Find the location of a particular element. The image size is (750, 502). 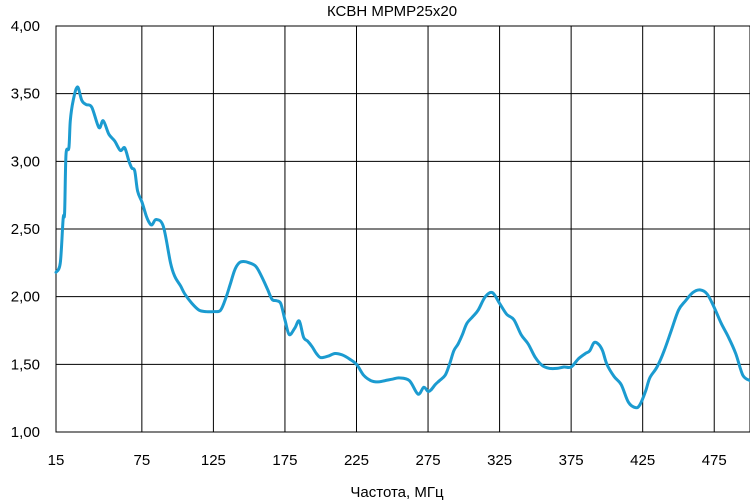

y-tick-label: 1,50 is located at coordinates (25, 364).